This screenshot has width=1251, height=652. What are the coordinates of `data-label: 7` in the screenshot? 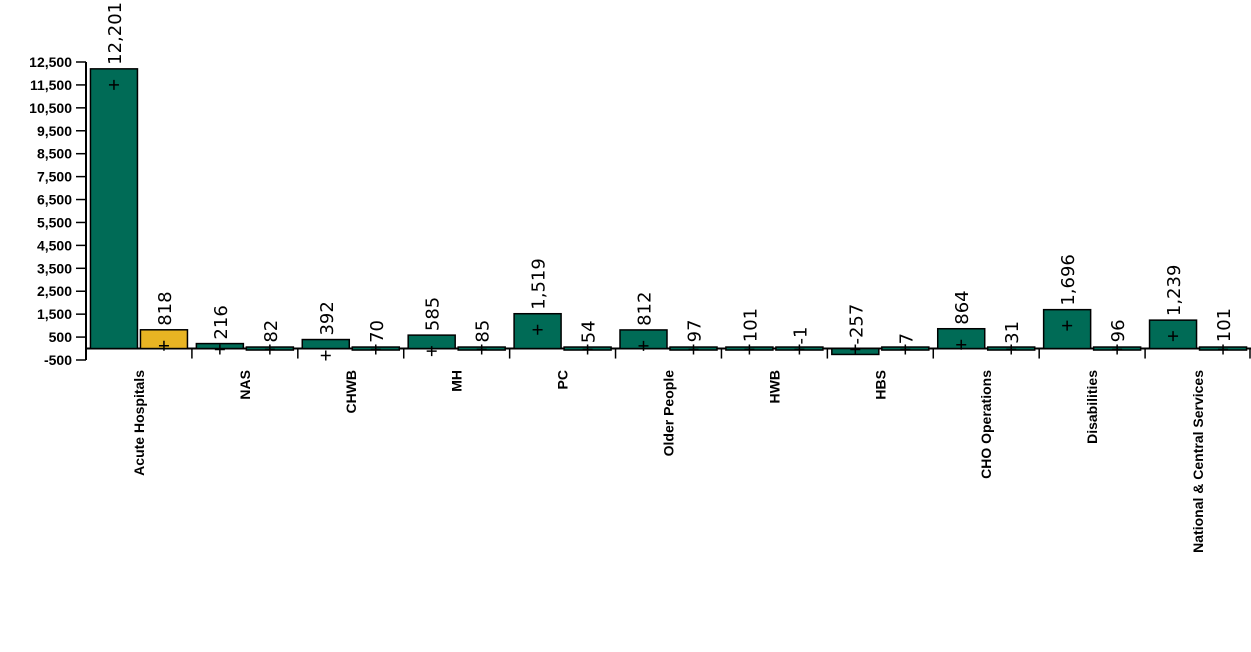 It's located at (906, 338).